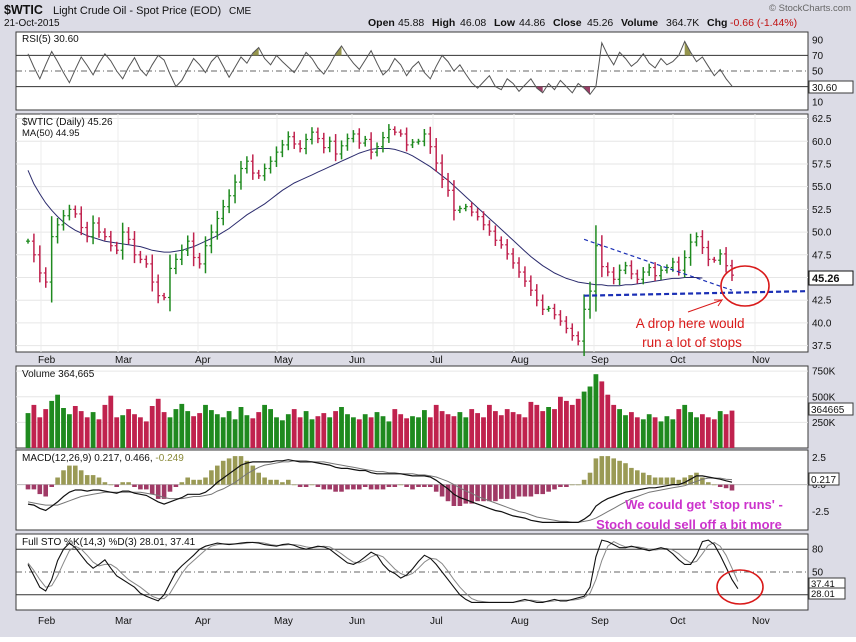 The width and height of the screenshot is (856, 642). I want to click on macd-panel-frame, so click(412, 490).